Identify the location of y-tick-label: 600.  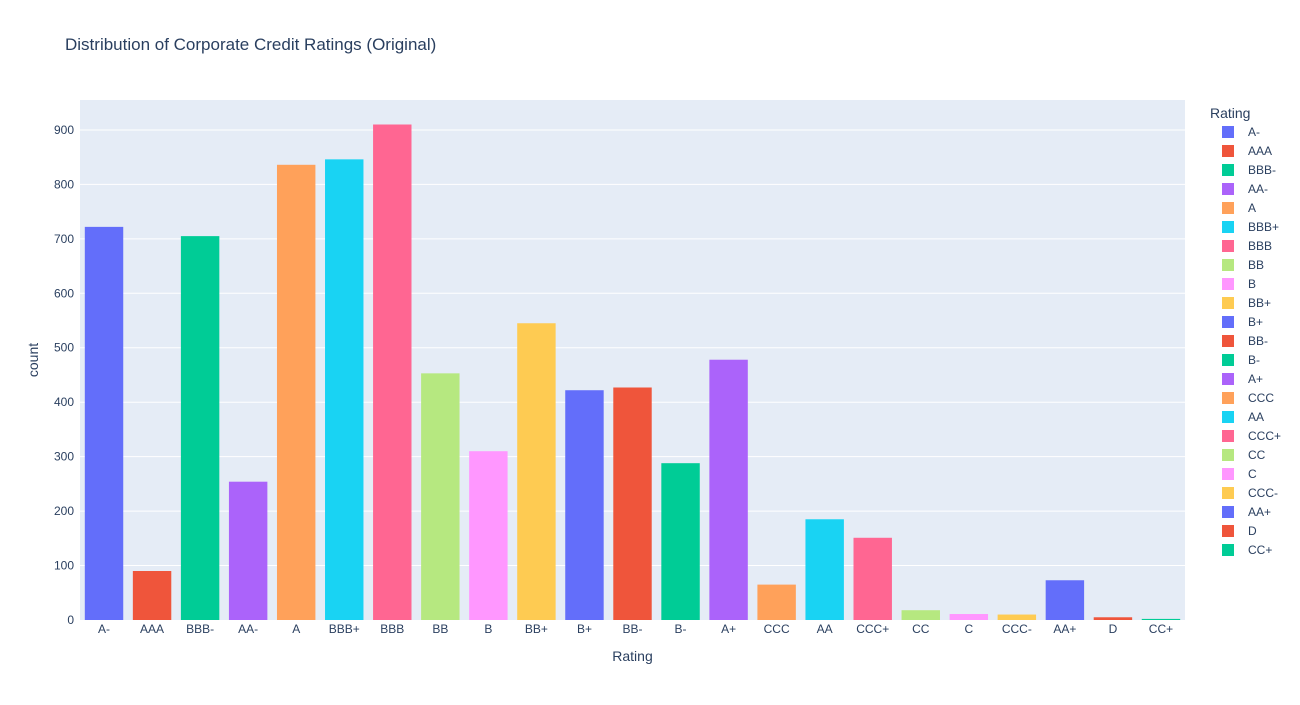
(64, 293).